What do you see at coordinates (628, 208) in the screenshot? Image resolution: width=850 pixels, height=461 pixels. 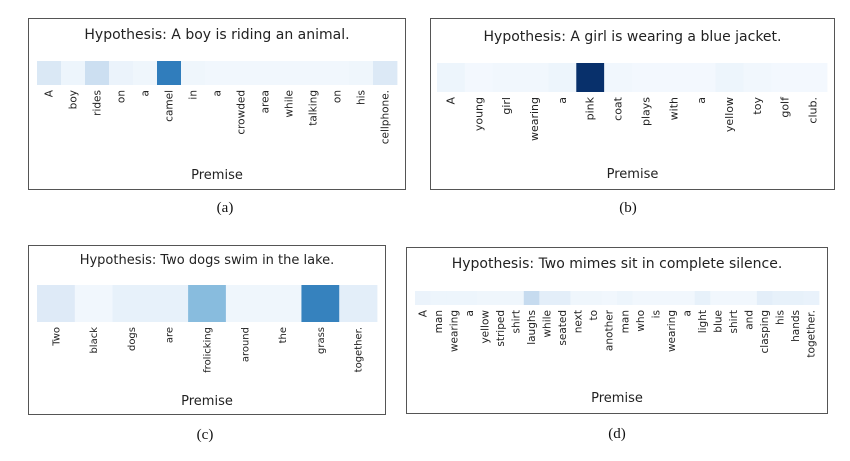 I see `caption-b: (b)` at bounding box center [628, 208].